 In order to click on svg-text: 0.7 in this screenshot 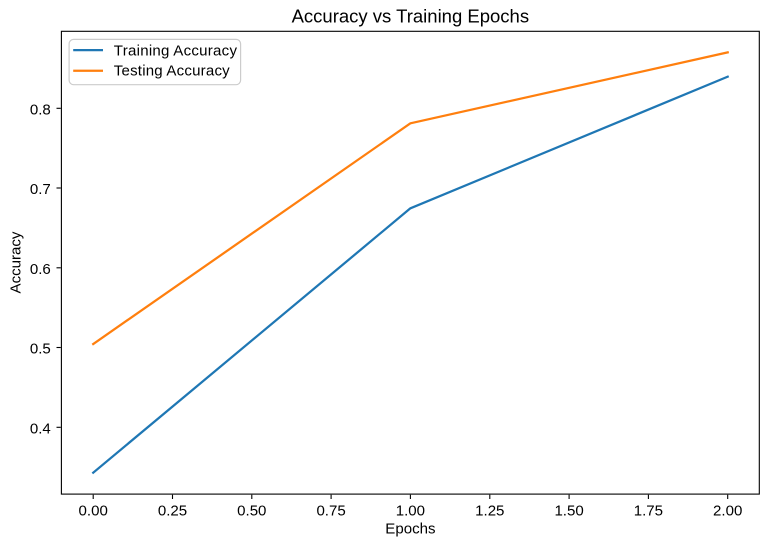, I will do `click(40, 189)`.